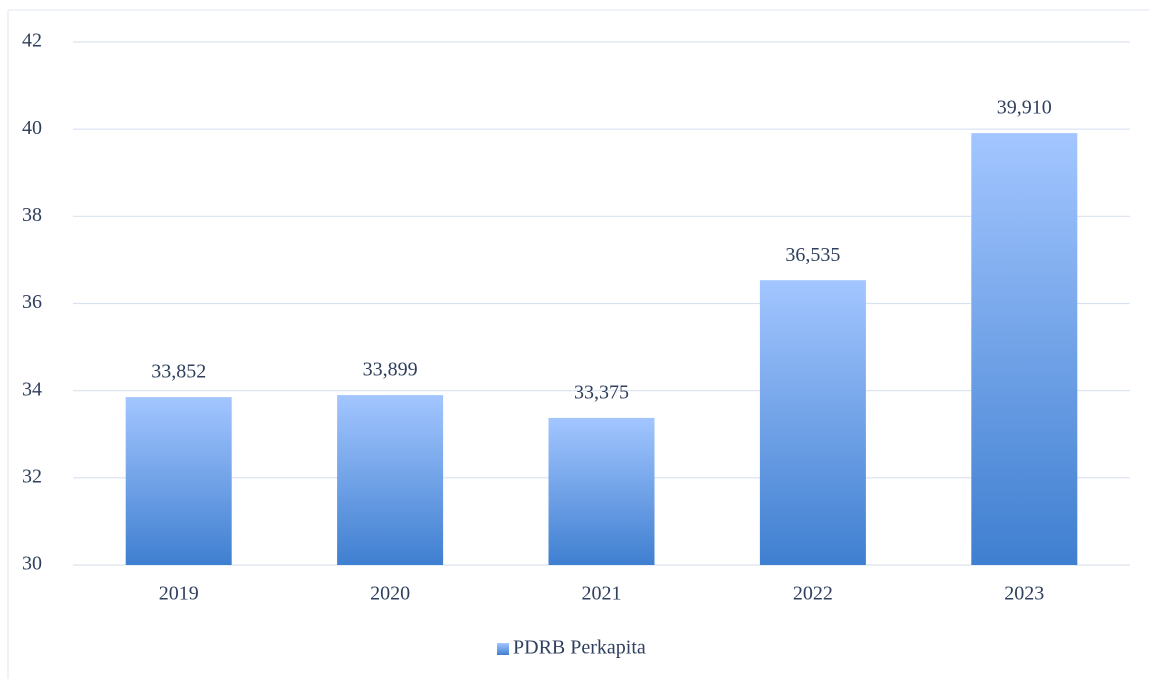 This screenshot has width=1149, height=679. What do you see at coordinates (32, 389) in the screenshot?
I see `y-tick-label: 34` at bounding box center [32, 389].